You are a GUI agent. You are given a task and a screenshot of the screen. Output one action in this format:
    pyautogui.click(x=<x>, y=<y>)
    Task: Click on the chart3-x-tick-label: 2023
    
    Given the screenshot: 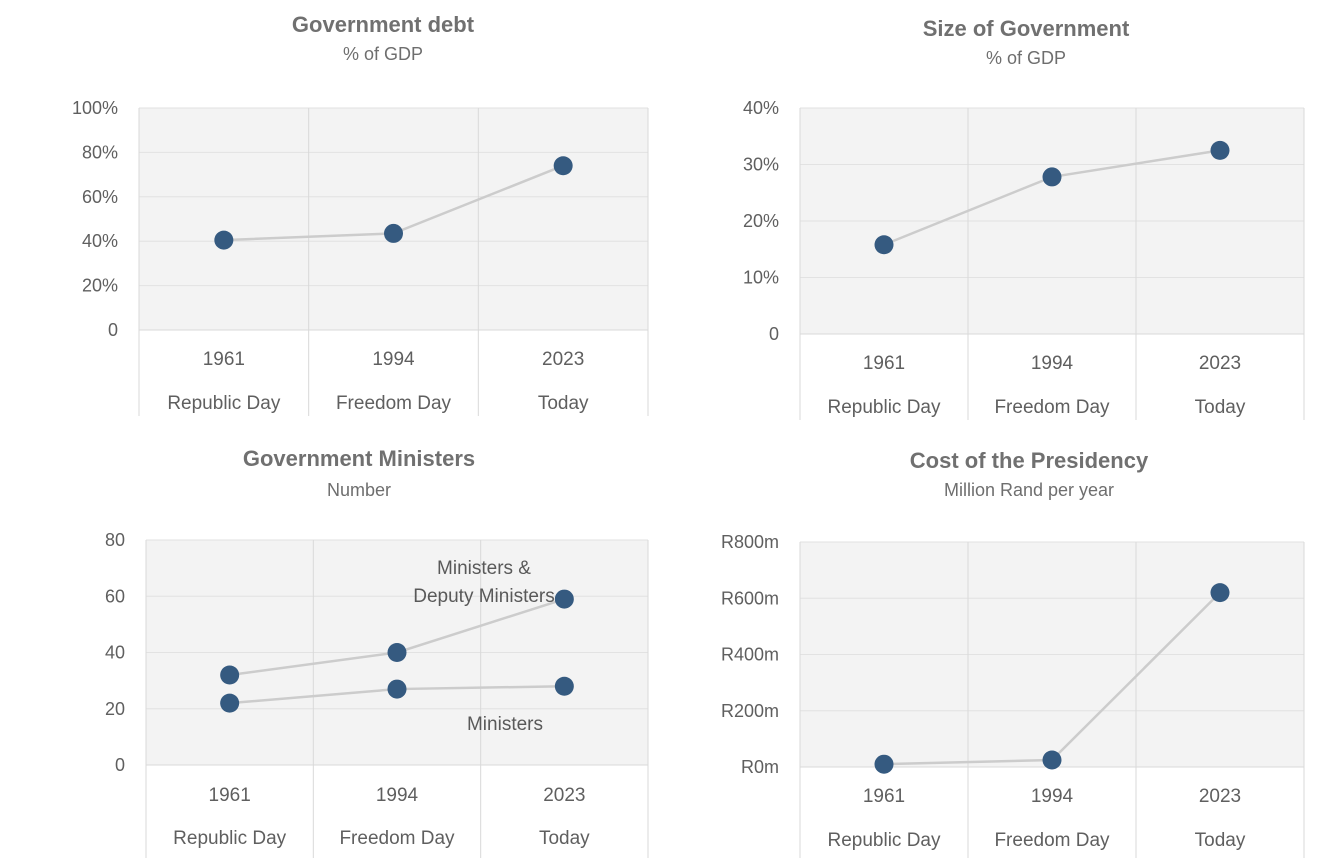 What is the action you would take?
    pyautogui.click(x=564, y=795)
    